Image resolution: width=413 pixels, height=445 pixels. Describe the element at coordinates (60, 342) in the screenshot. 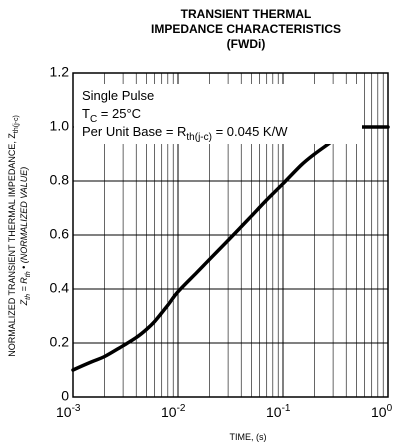

I see `y-tick-label: 0.2` at that location.